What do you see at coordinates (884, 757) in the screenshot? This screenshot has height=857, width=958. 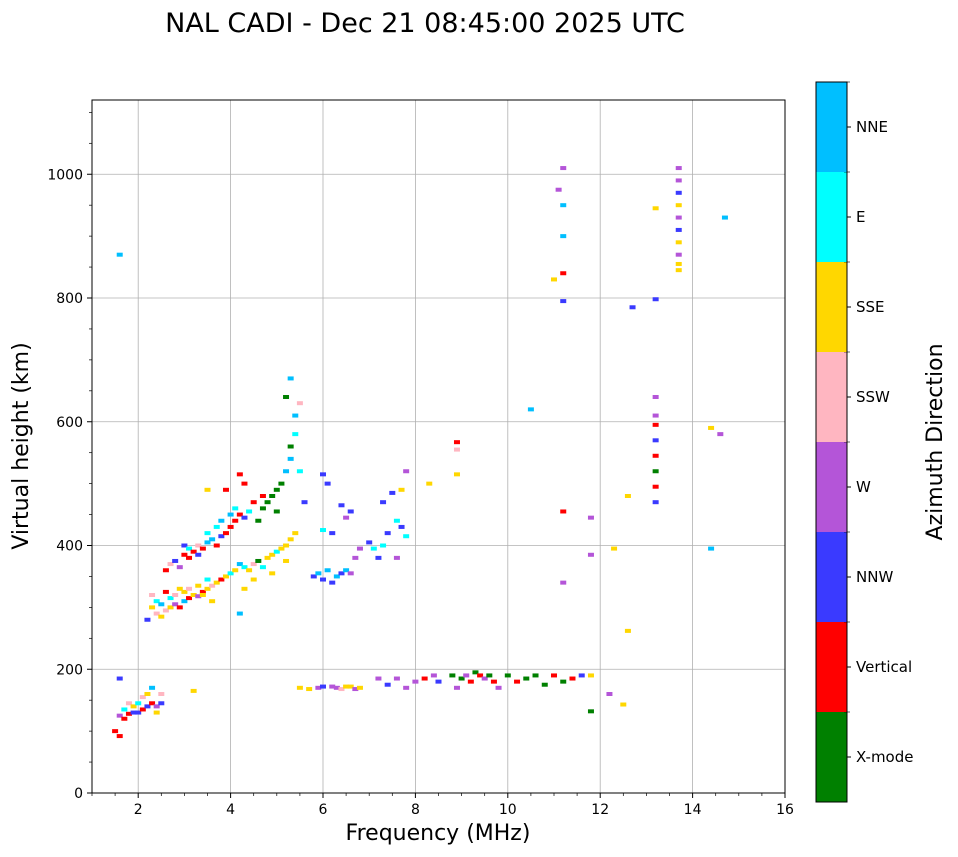 I see `colorbar-label: X-mode` at bounding box center [884, 757].